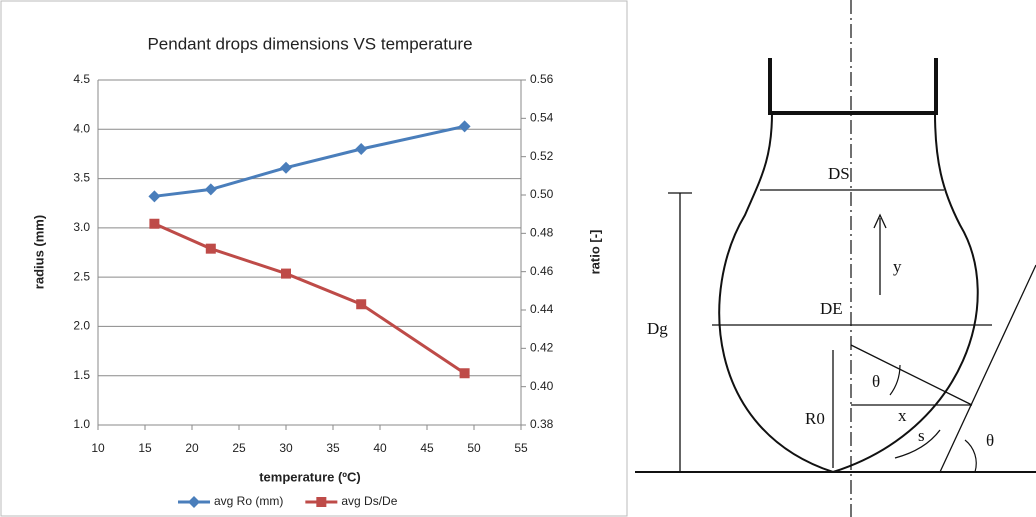  Describe the element at coordinates (380, 448) in the screenshot. I see `x-tick-label: 40` at that location.